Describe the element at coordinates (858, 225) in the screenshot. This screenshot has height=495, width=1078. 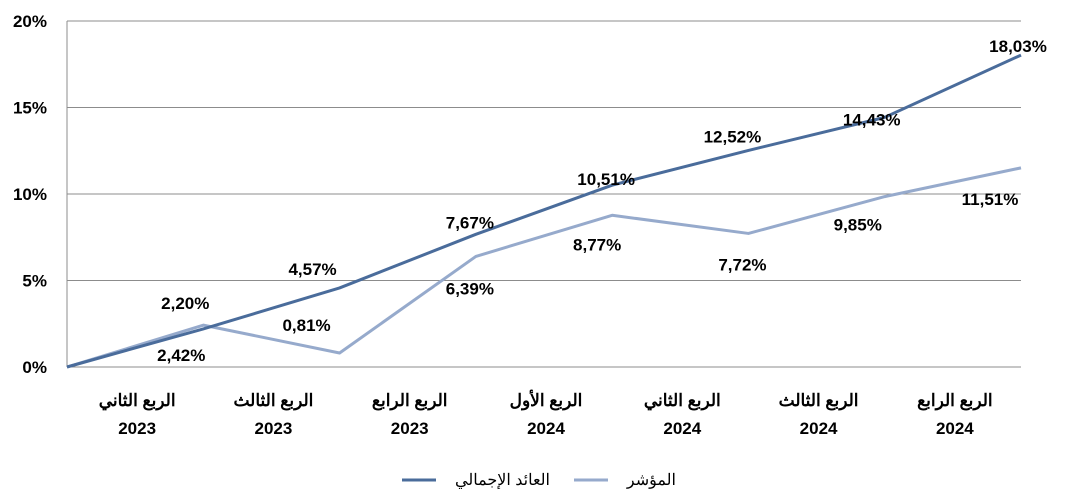
I see `data-label-index: 9,85%` at that location.